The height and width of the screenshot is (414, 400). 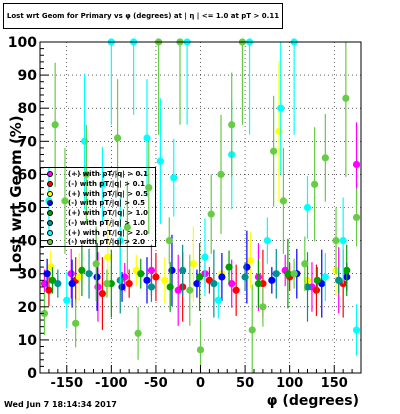 What do you see at coordinates (28, 275) in the screenshot?
I see `y-tick-label: 30` at bounding box center [28, 275].